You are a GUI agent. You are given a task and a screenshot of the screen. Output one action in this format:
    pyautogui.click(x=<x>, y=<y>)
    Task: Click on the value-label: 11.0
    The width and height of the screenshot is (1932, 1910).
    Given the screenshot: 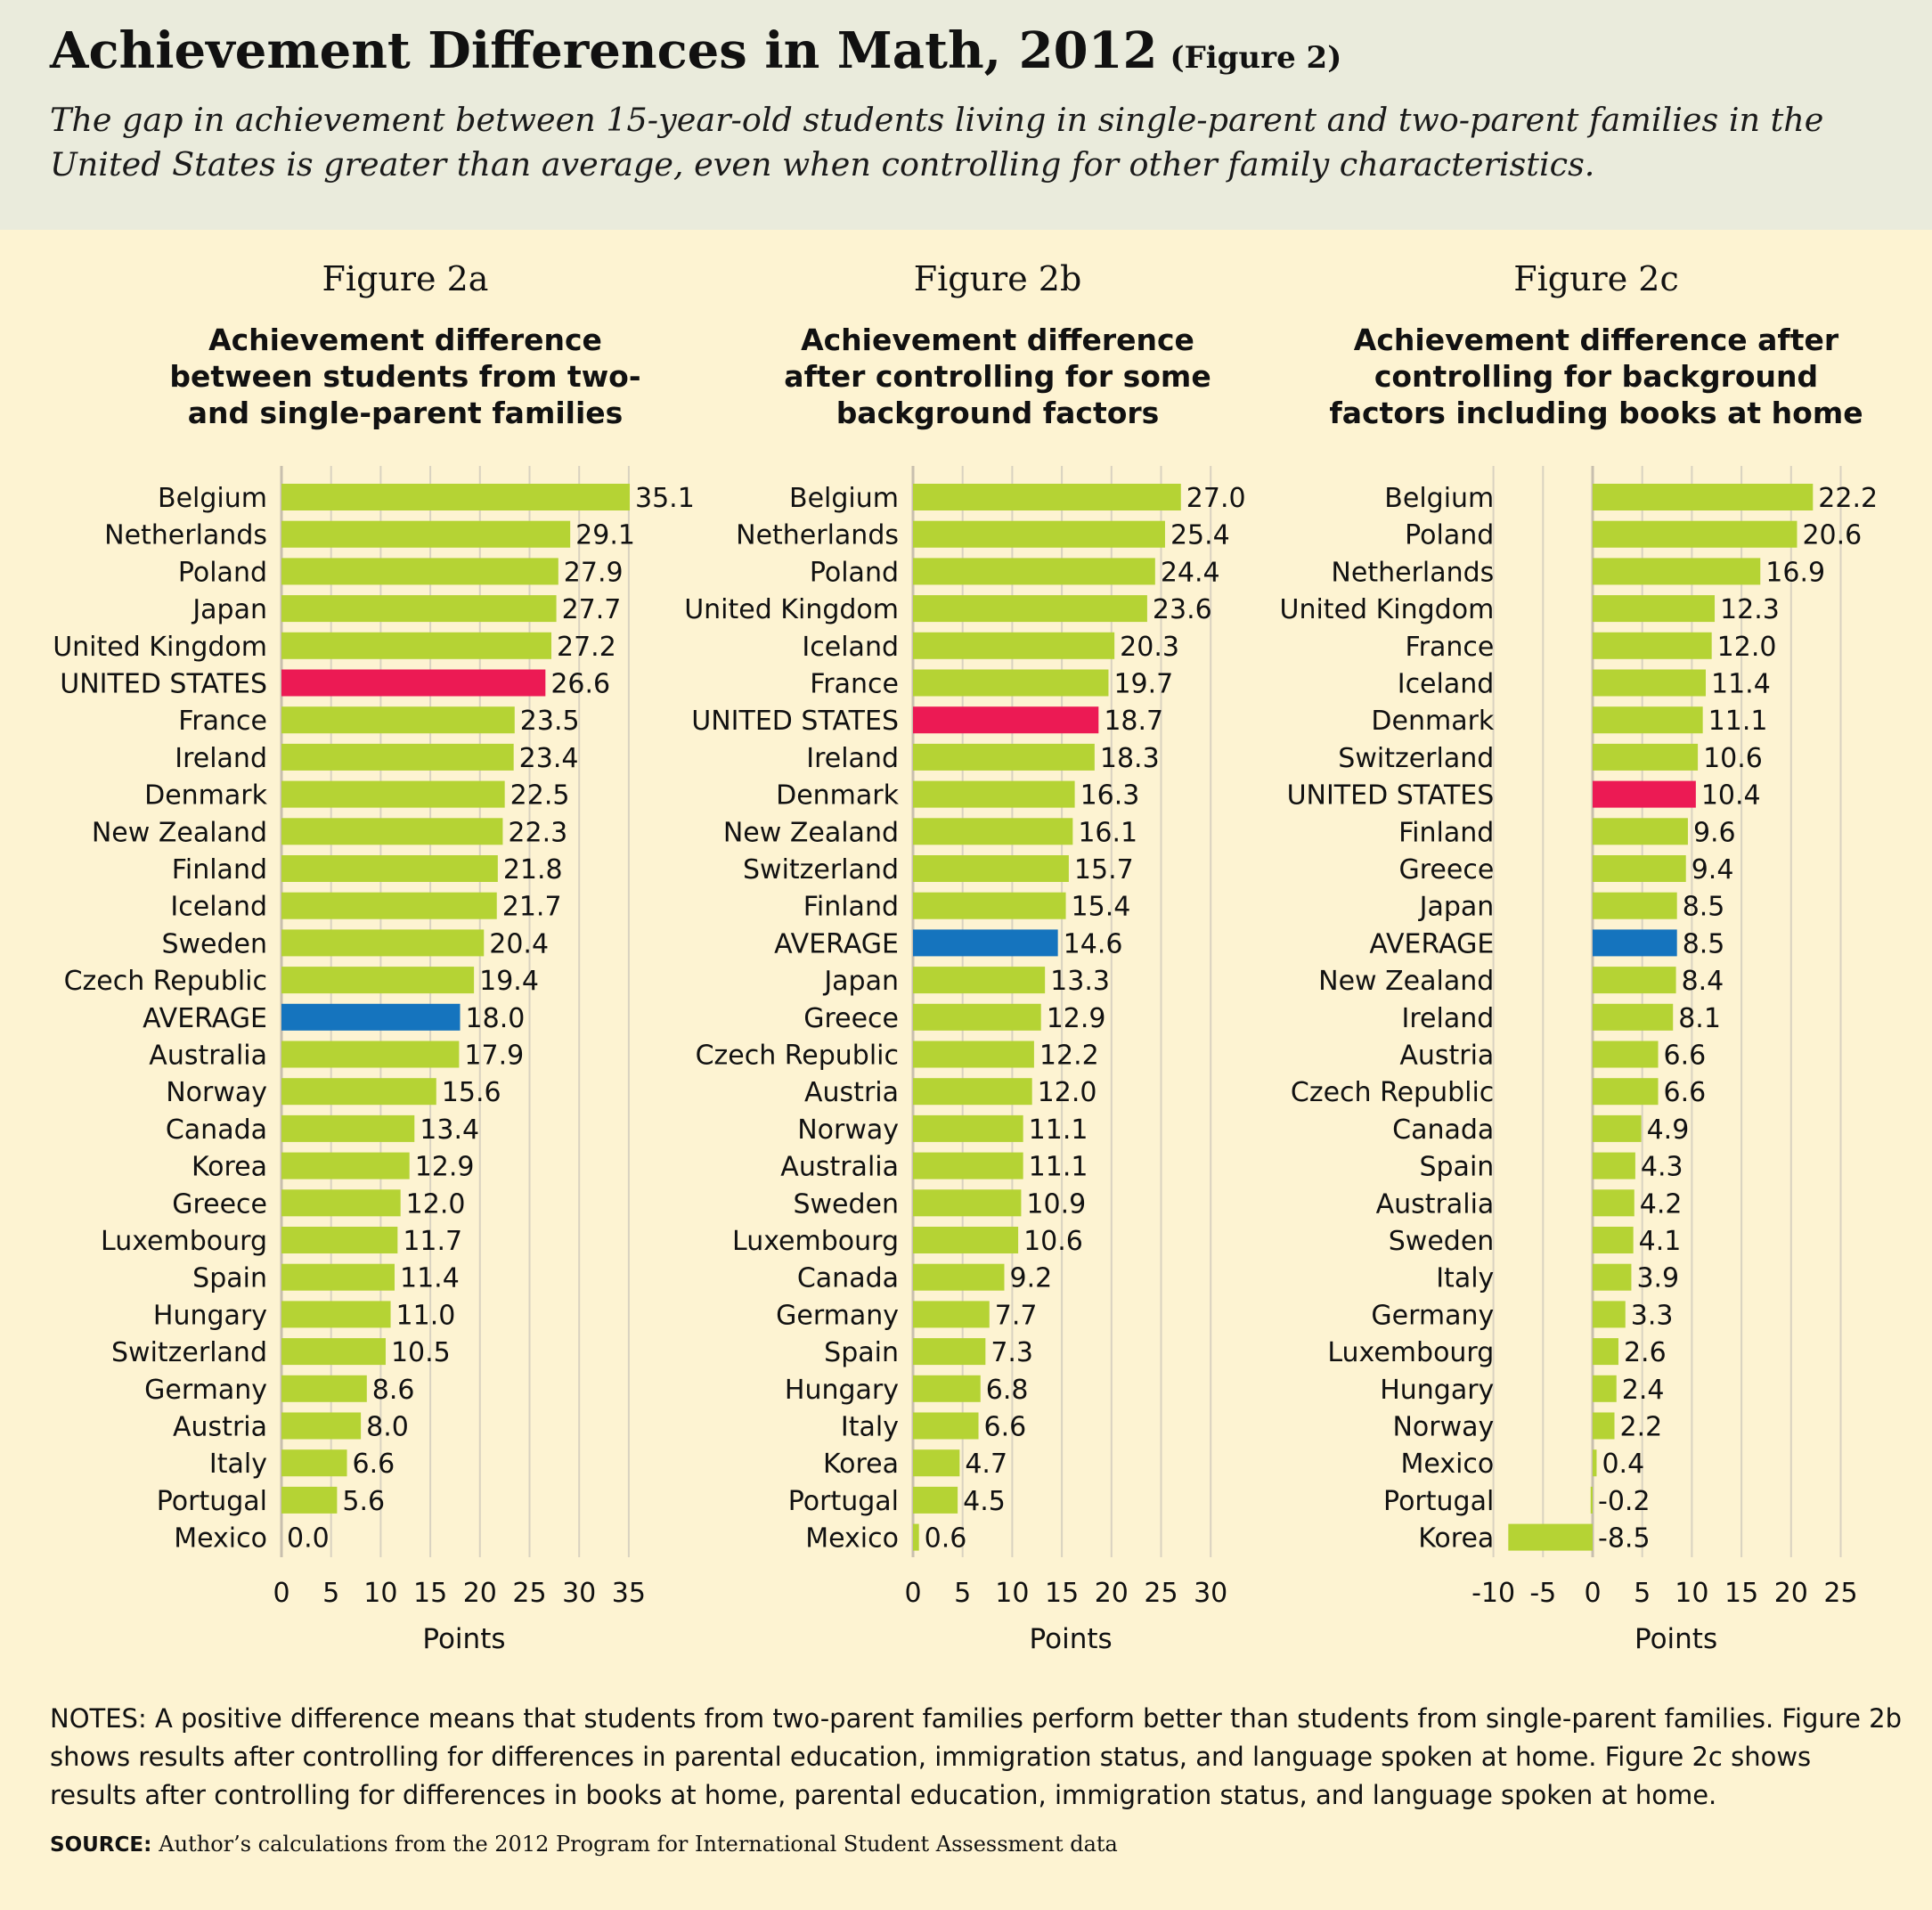 What is the action you would take?
    pyautogui.click(x=426, y=1315)
    